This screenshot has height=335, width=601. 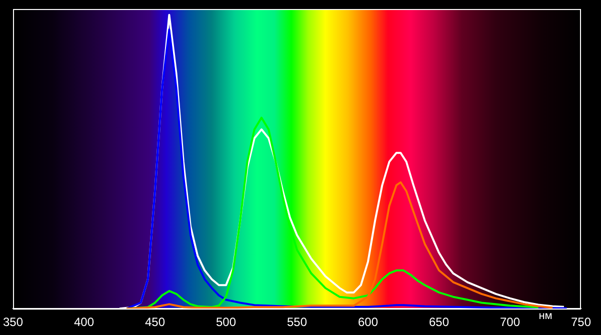 I want to click on x-tick-label: 600, so click(x=368, y=322).